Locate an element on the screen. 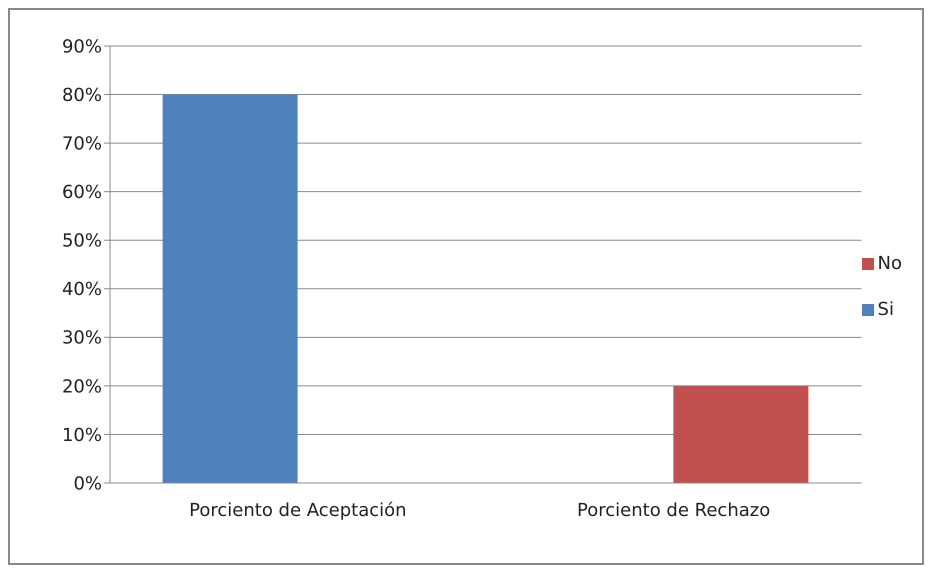 Image resolution: width=930 pixels, height=569 pixels. legend-label: Si is located at coordinates (886, 309).